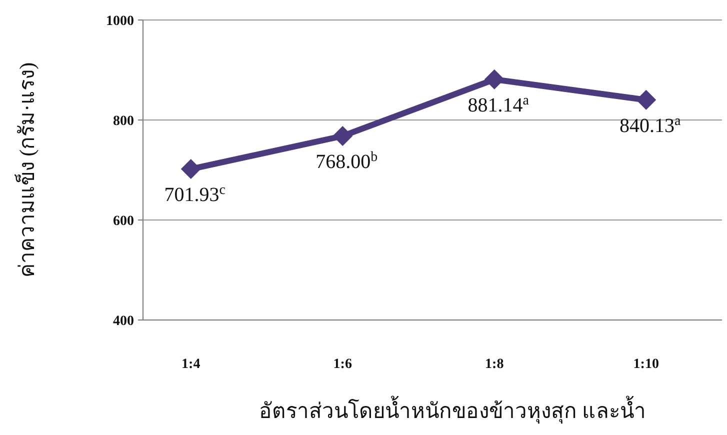  I want to click on x-tick-label: 1:6, so click(342, 364).